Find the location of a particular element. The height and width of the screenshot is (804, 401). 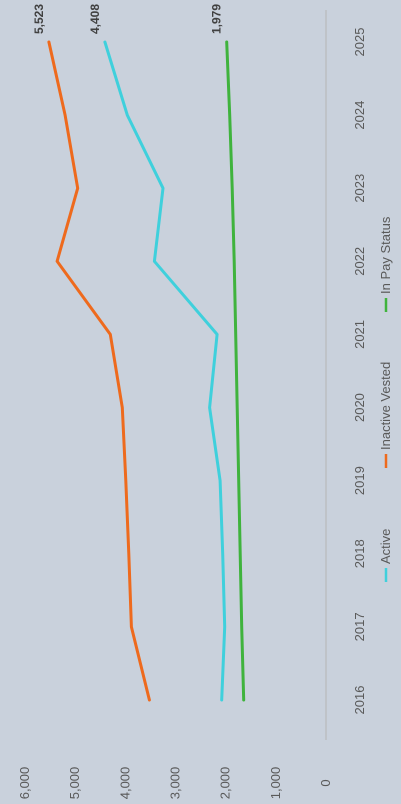

data-label: 5,523 is located at coordinates (39, 19).